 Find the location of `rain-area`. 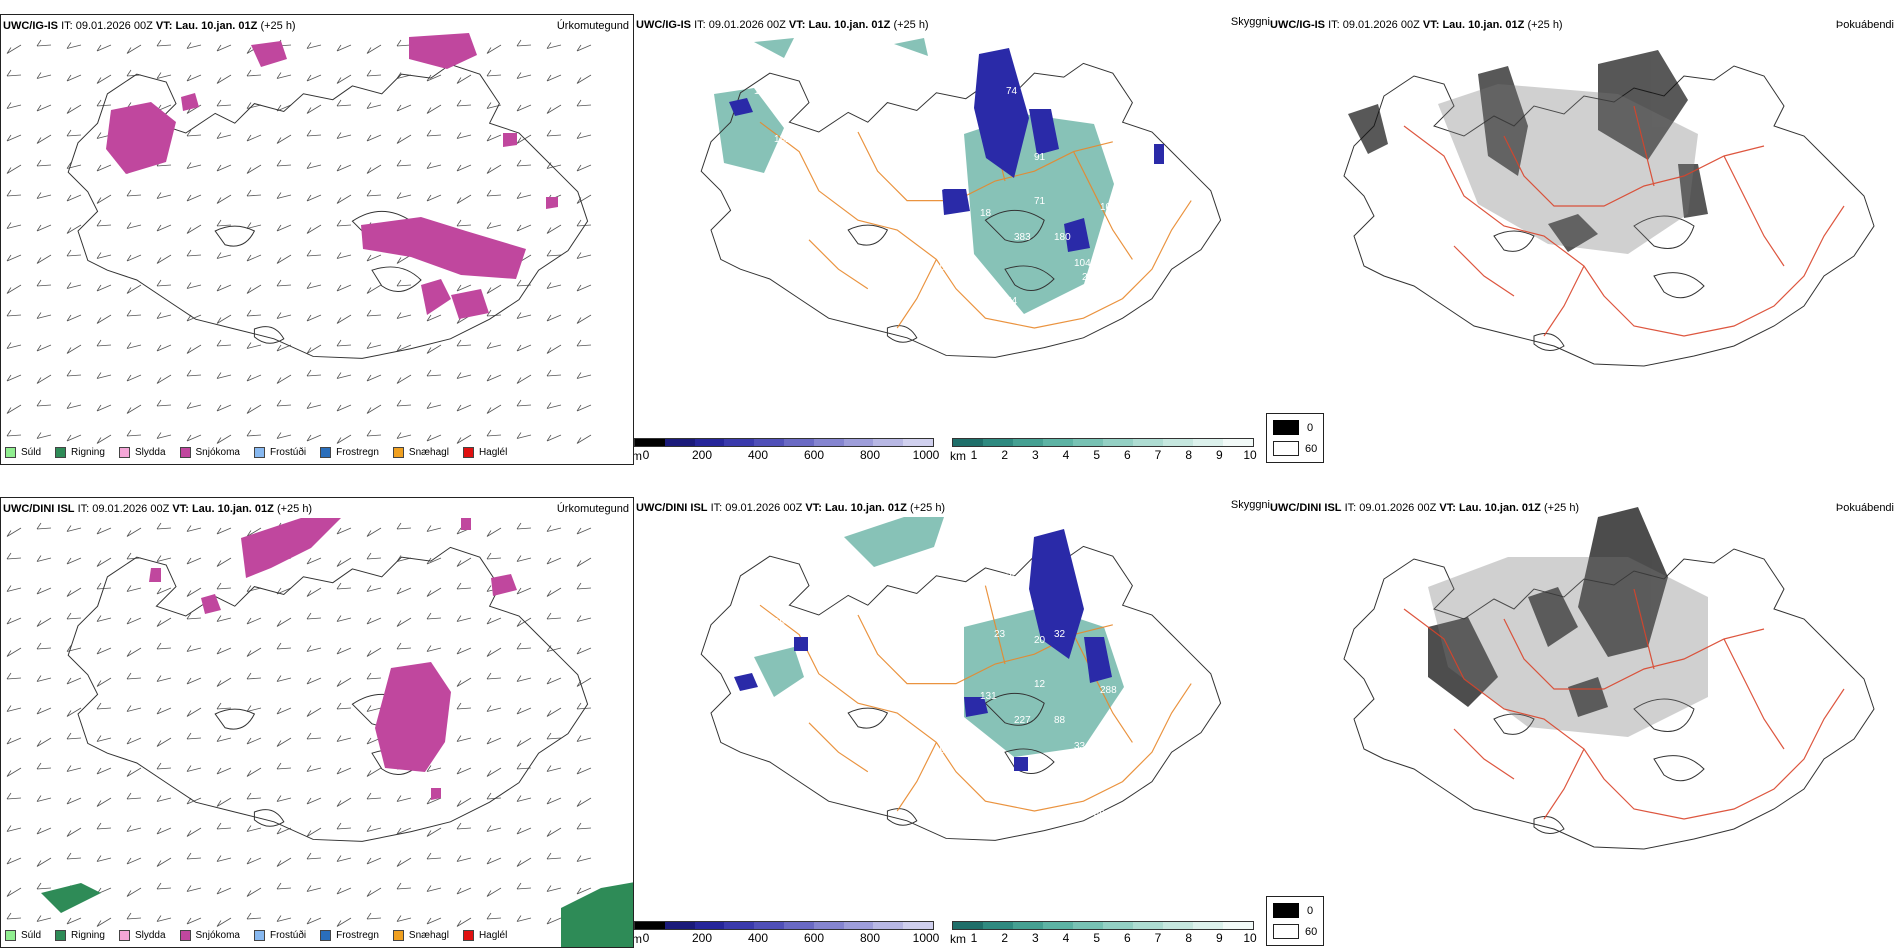

rain-area is located at coordinates (337, 914).